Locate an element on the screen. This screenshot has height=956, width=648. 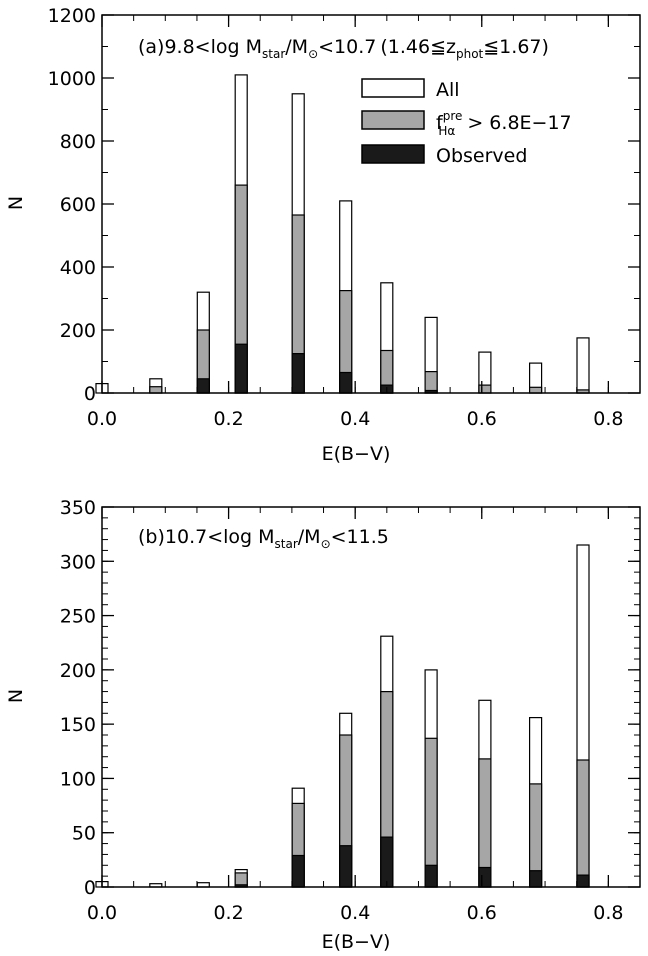
panel-a-legend: All fpre Hα > 6.8E−17 Observed is located at coordinates (466, 122).